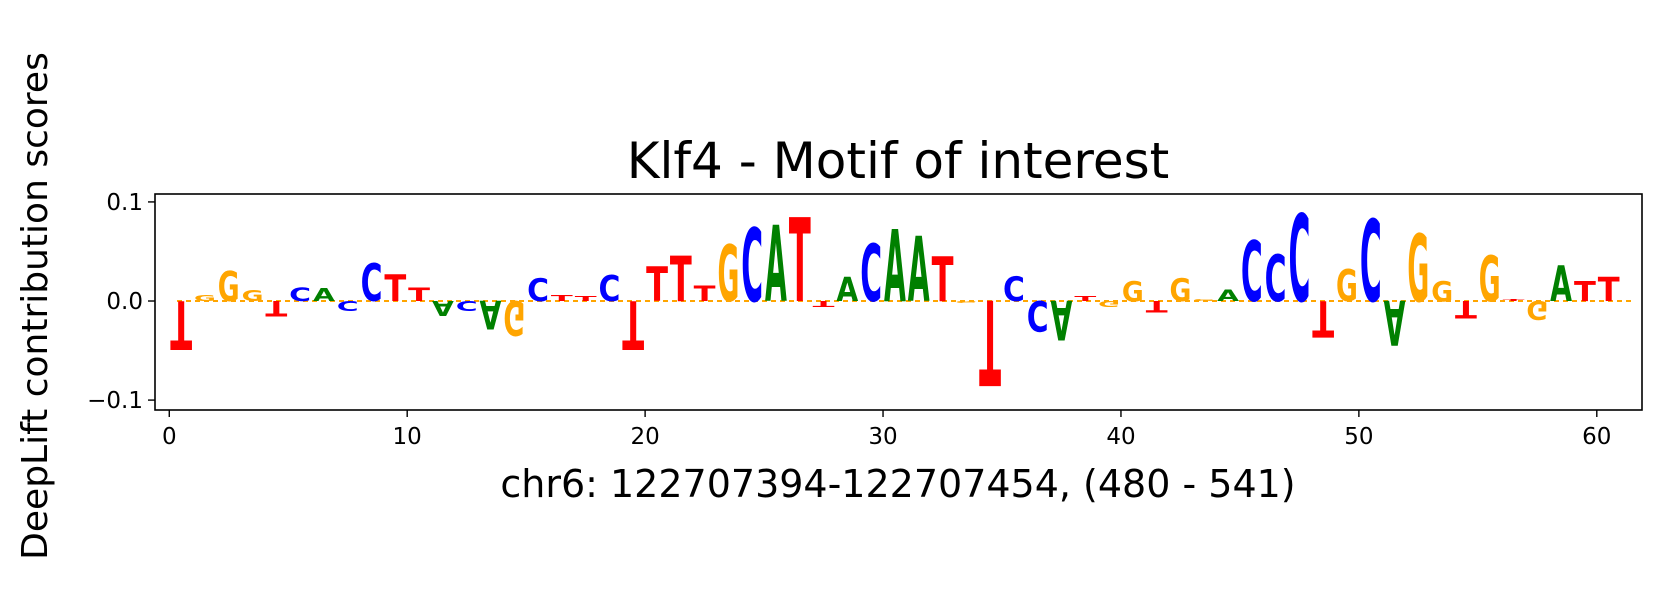  Describe the element at coordinates (407, 437) in the screenshot. I see `x-tick-label: 10` at that location.